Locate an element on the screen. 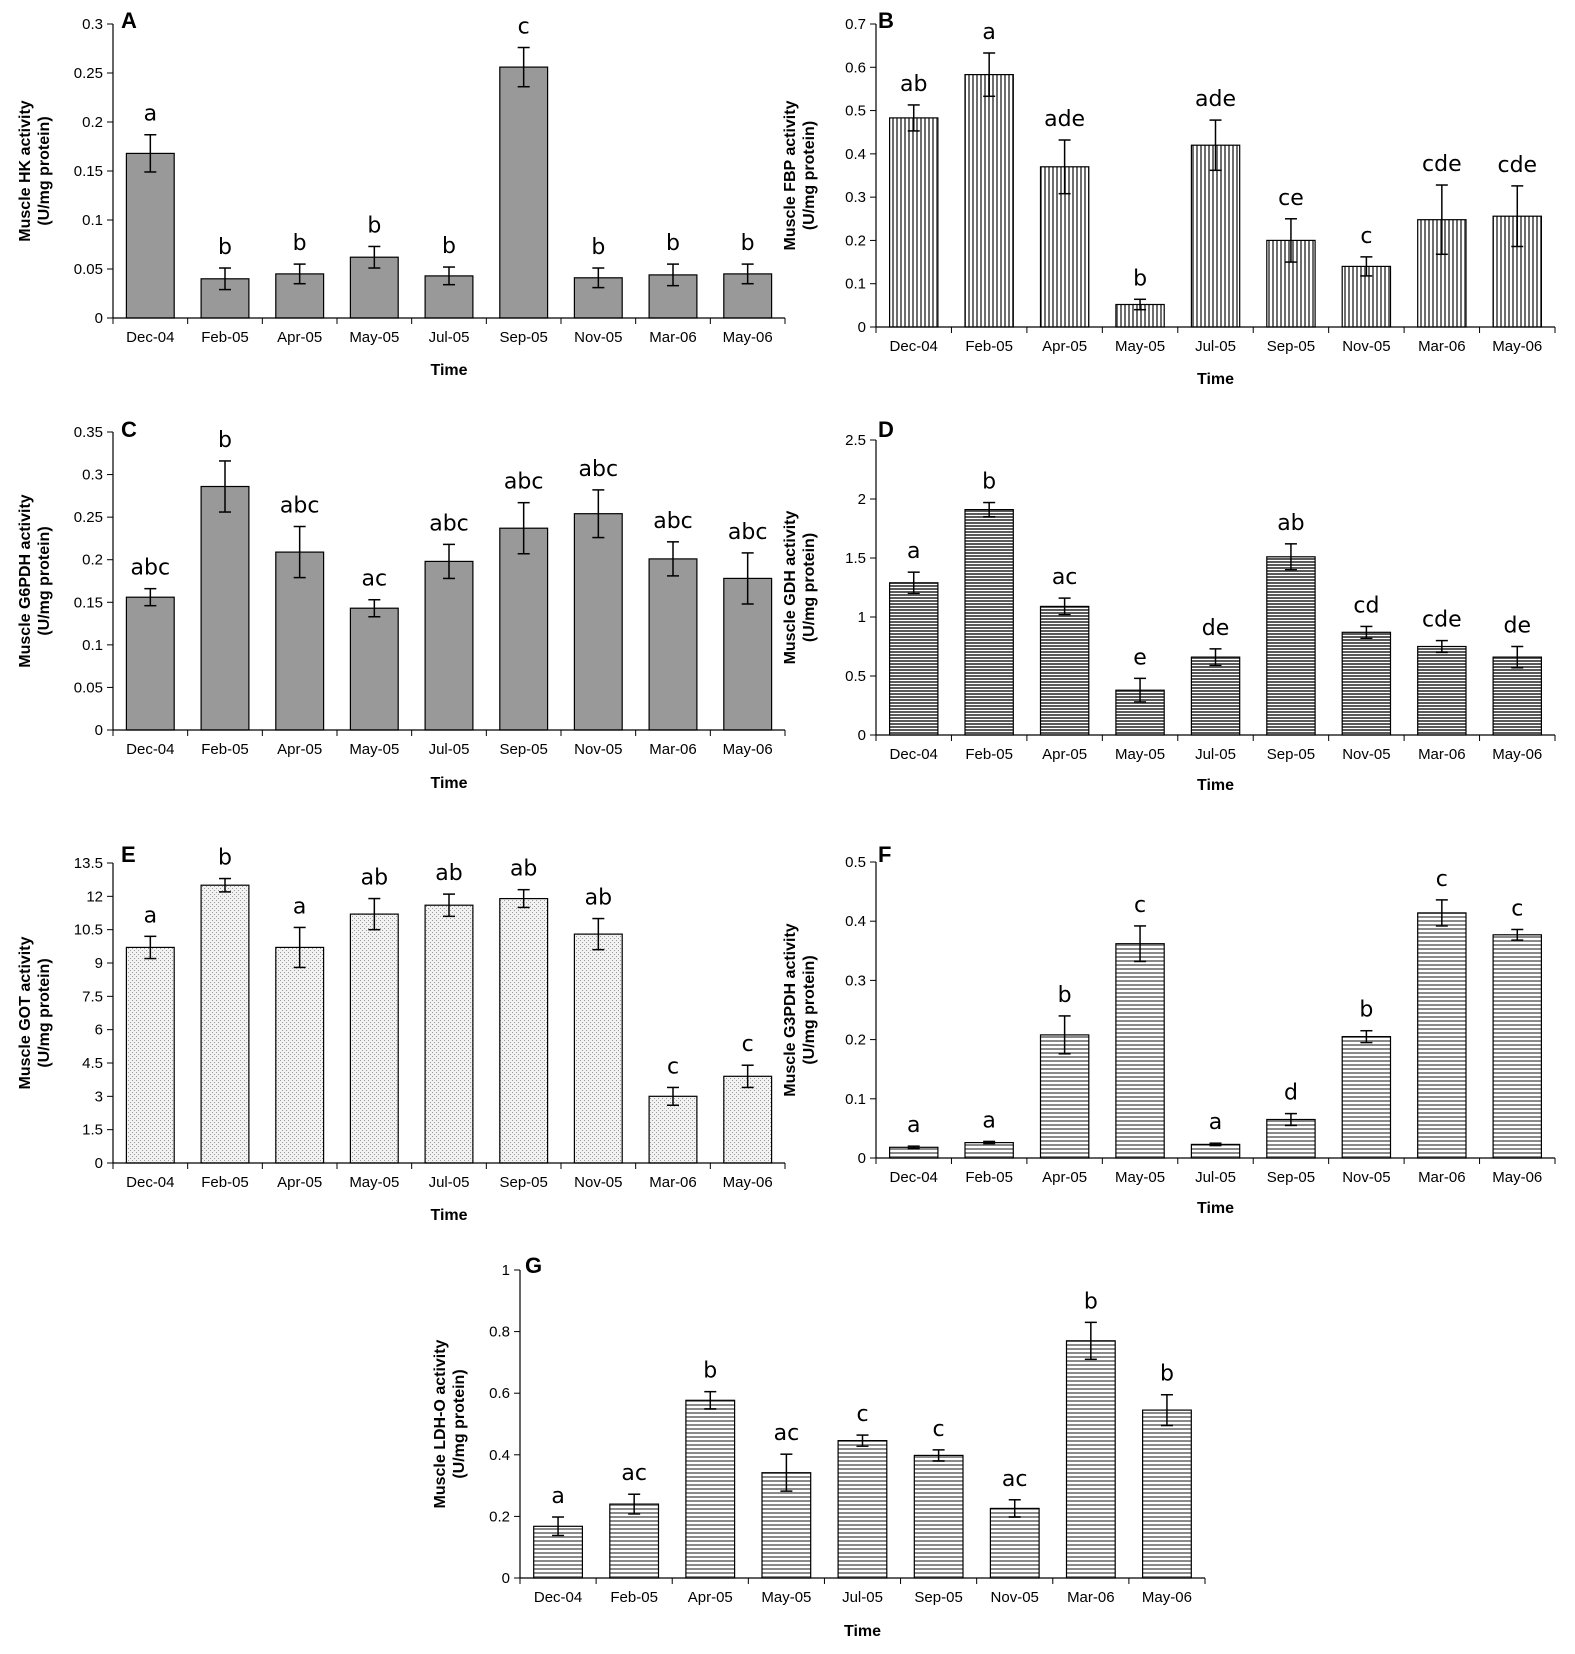  y-tick-label: 3 is located at coordinates (99, 1096).